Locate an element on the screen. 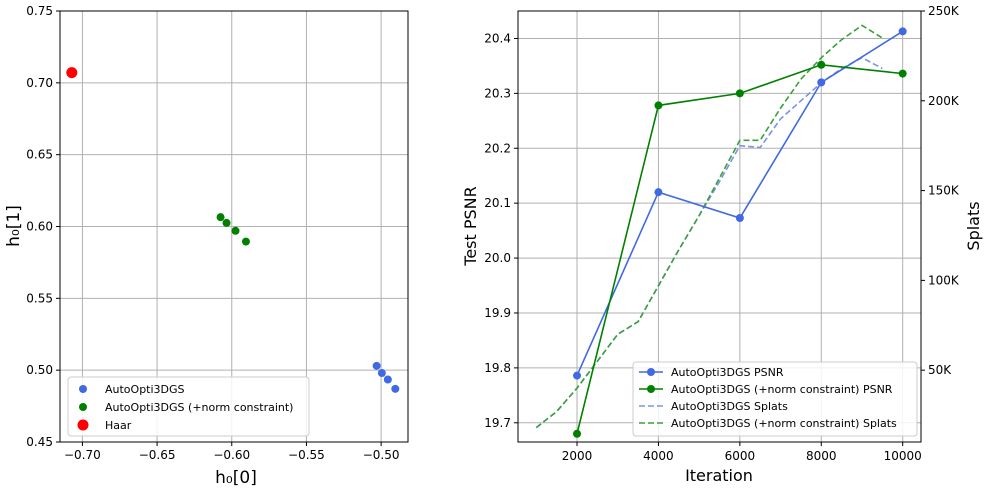  line-y-tick-label: 20.1 is located at coordinates (497, 203).